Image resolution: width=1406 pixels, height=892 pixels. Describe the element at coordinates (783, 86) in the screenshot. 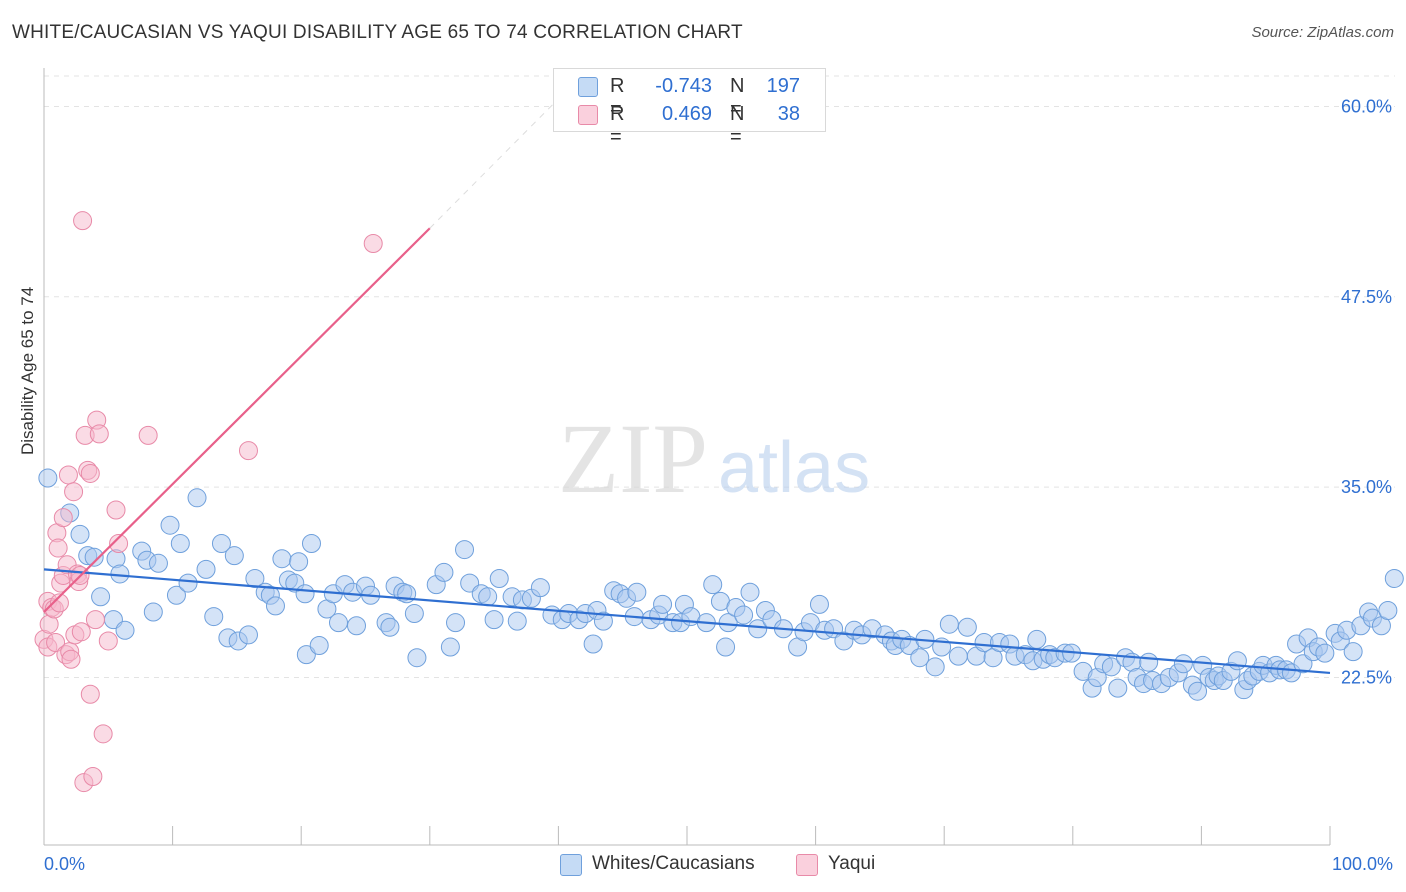

I see `legend-n-value: 197` at that location.